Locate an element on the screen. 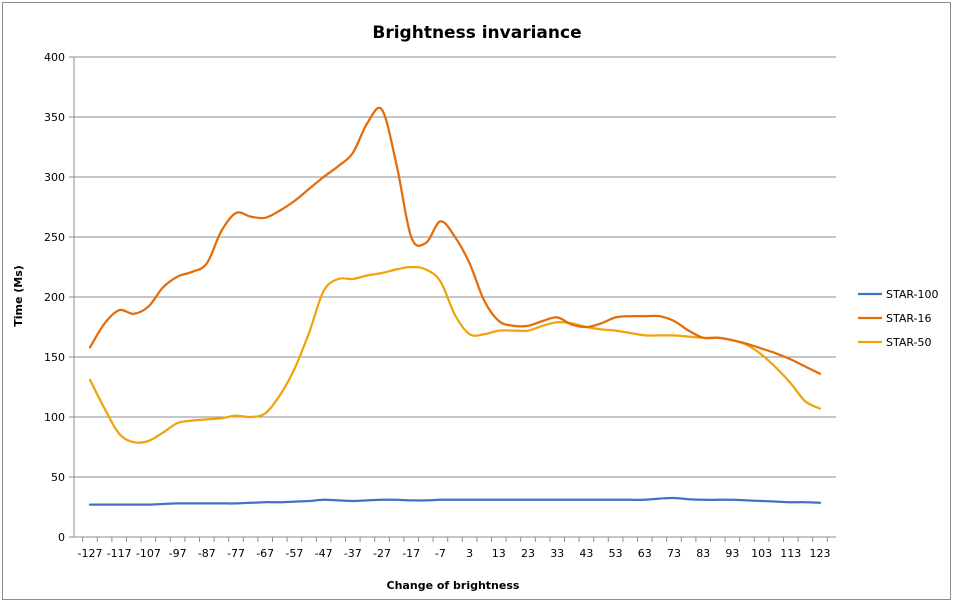 The image size is (955, 604). y-tick-label: 50 is located at coordinates (58, 477).